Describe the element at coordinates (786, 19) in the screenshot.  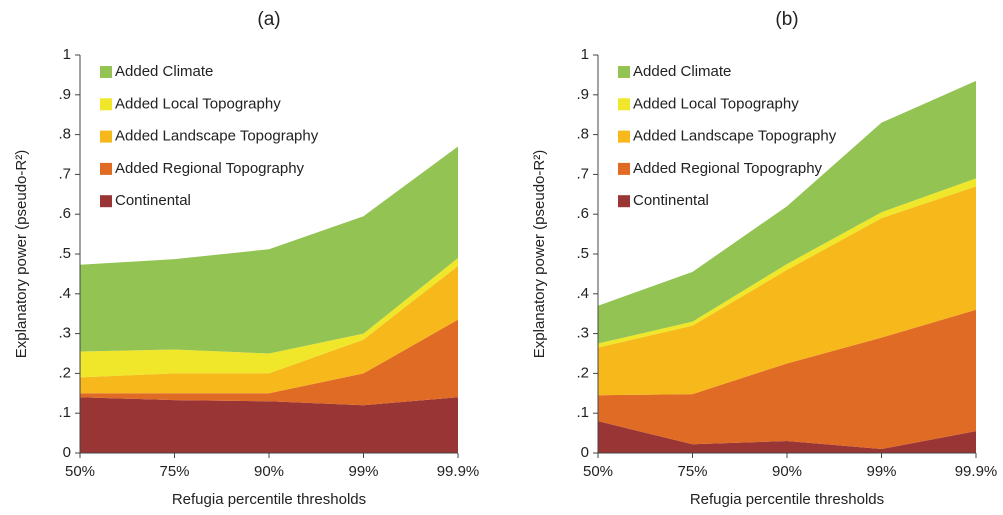
I see `chart-title: (b)` at that location.